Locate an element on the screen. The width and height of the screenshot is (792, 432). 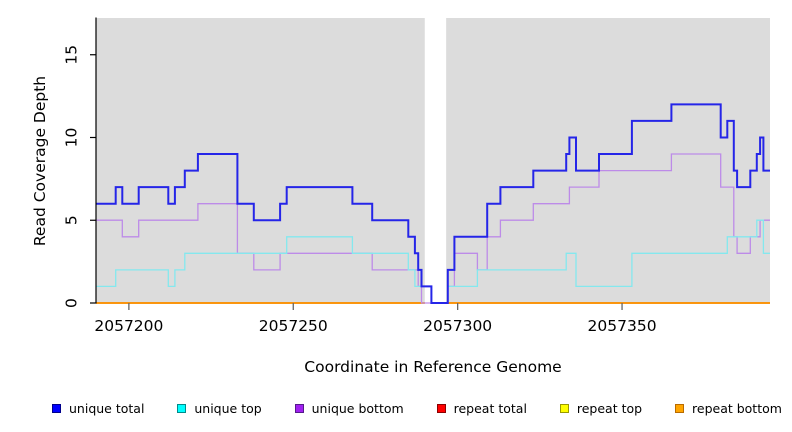
legend-label: unique total is located at coordinates (107, 408).